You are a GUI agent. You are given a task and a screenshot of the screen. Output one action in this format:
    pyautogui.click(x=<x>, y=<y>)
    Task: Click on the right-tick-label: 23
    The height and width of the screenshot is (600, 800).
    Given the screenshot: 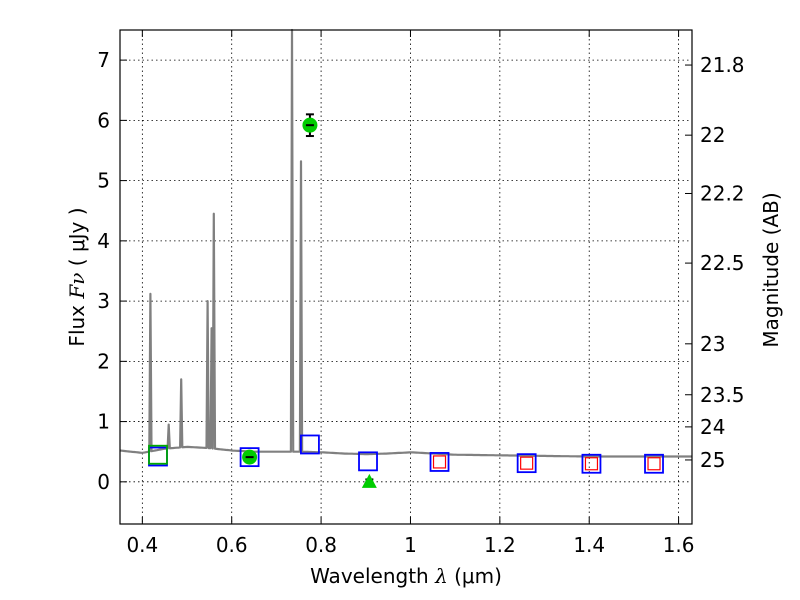 What is the action you would take?
    pyautogui.click(x=712, y=344)
    